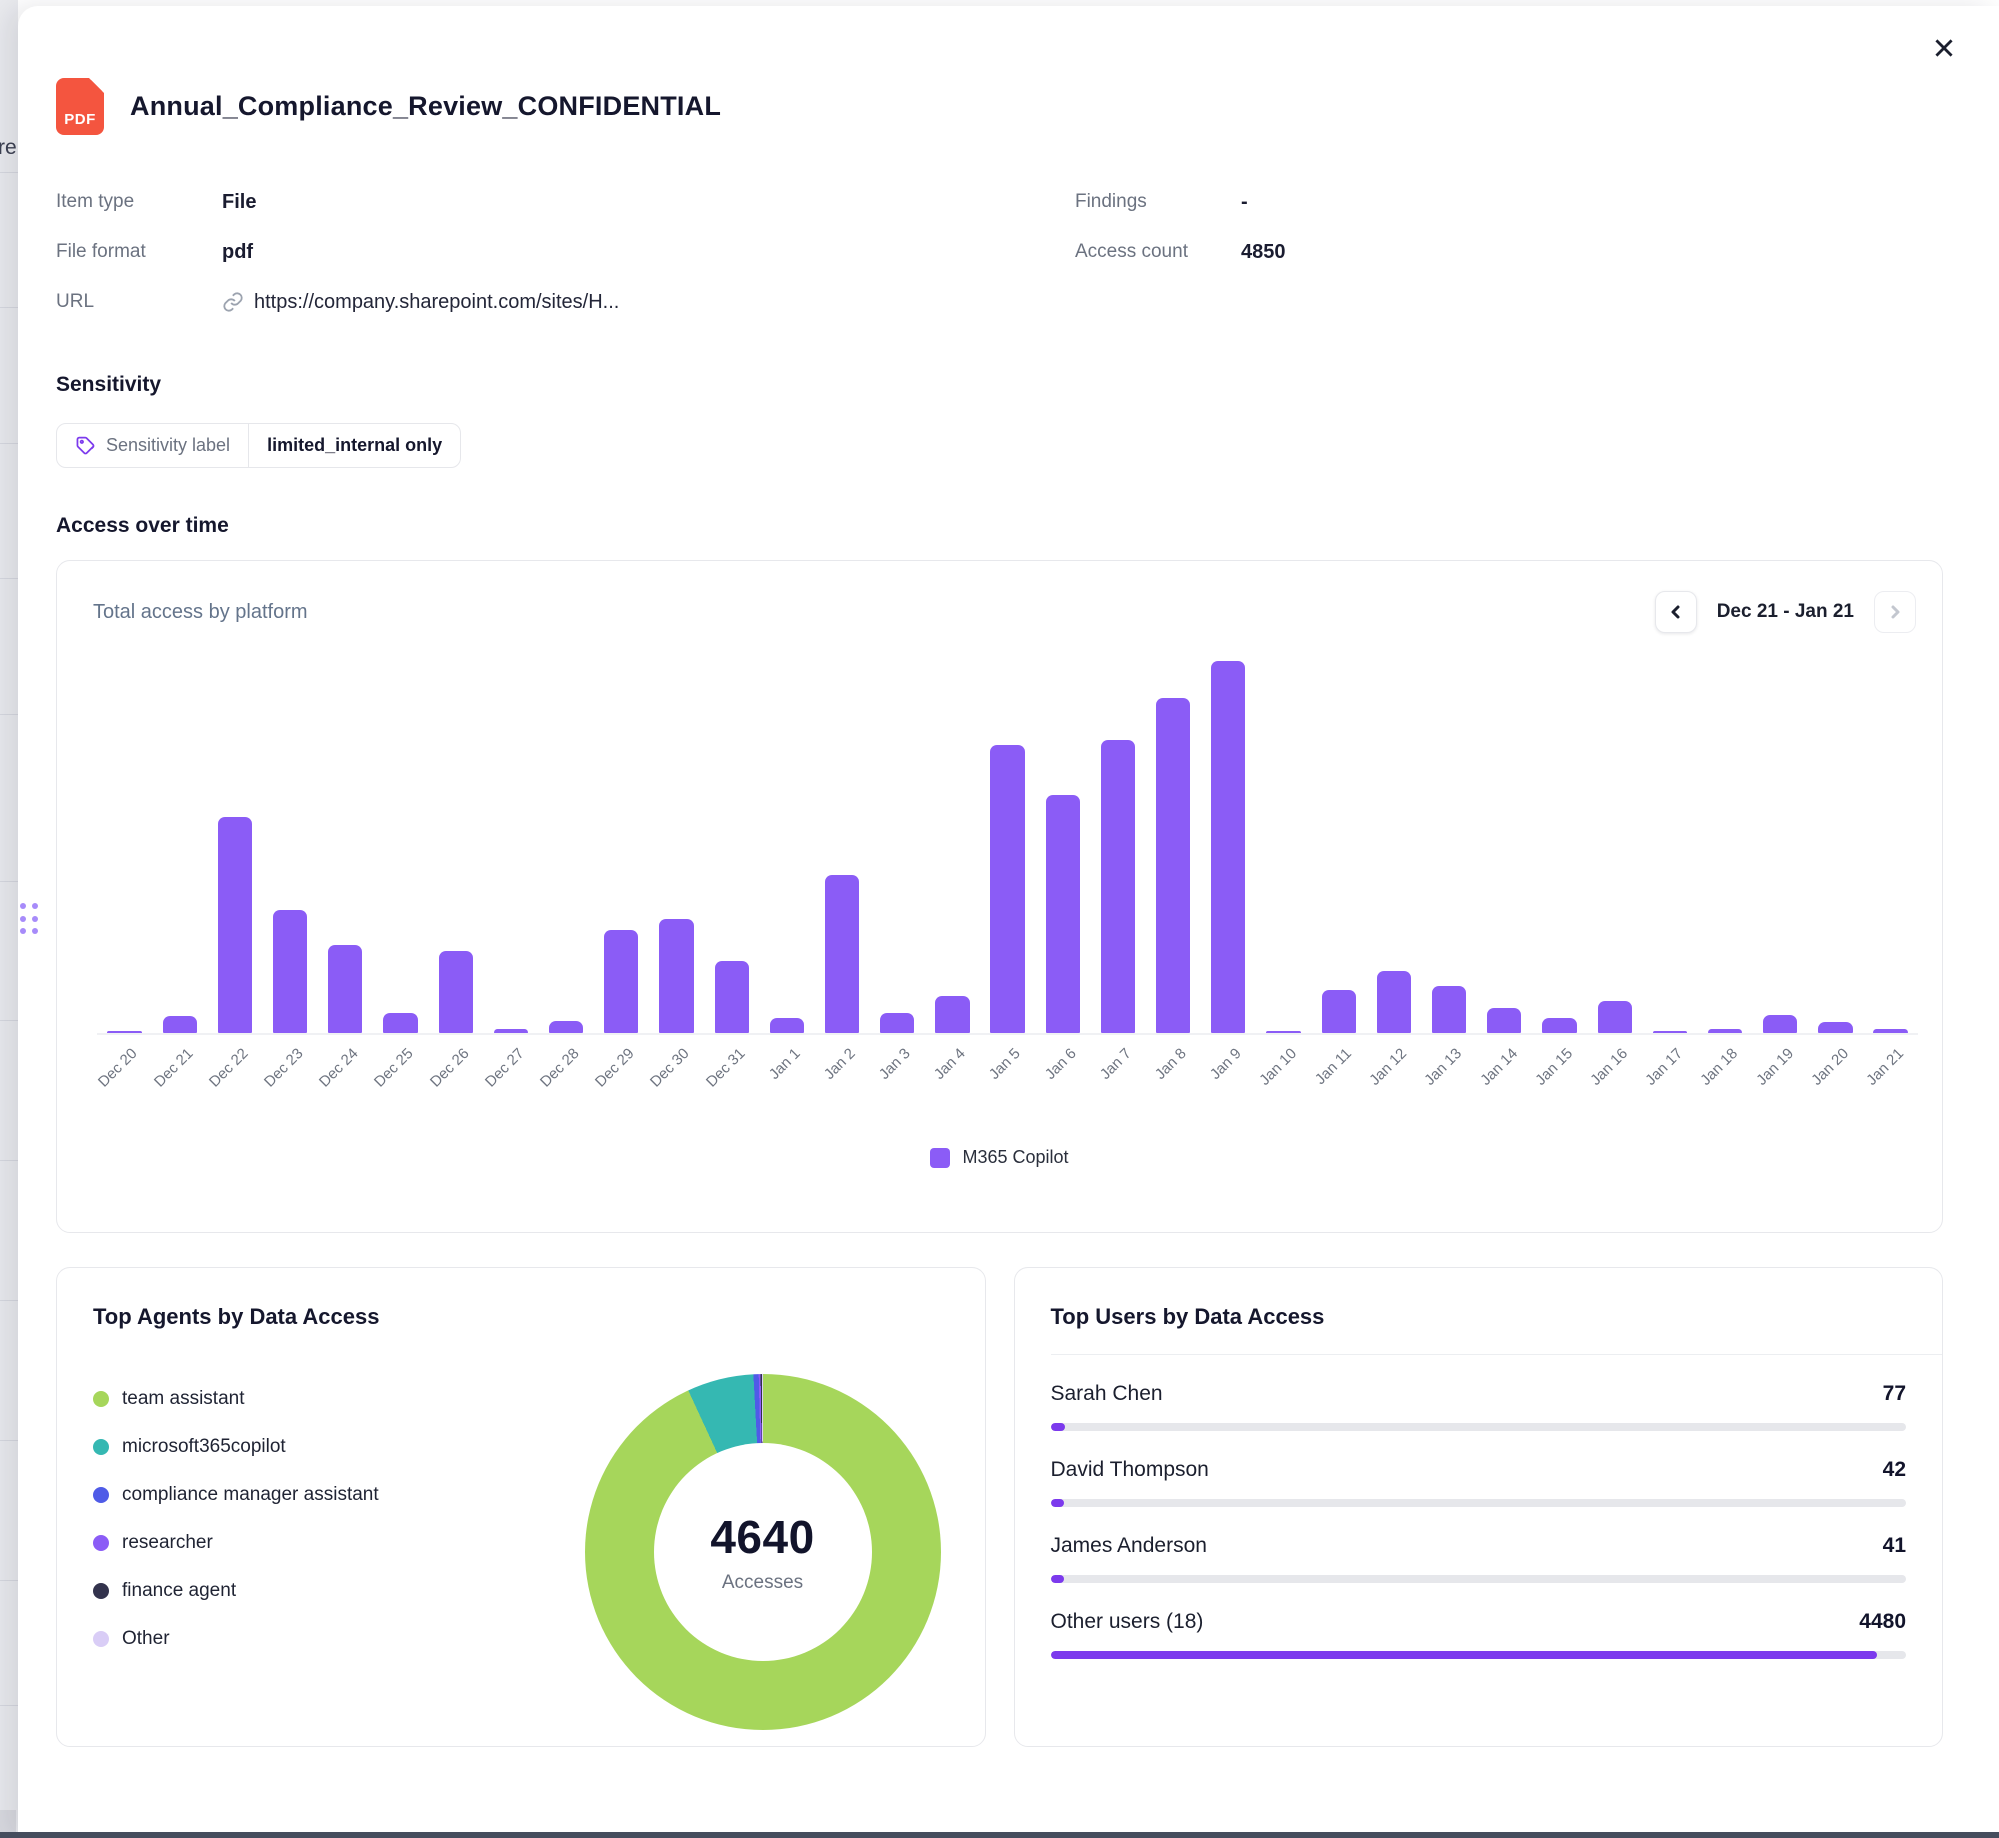 Image resolution: width=1999 pixels, height=1838 pixels. Describe the element at coordinates (1509, 252) in the screenshot. I see `meta-row-access-count: Access count 4850` at that location.